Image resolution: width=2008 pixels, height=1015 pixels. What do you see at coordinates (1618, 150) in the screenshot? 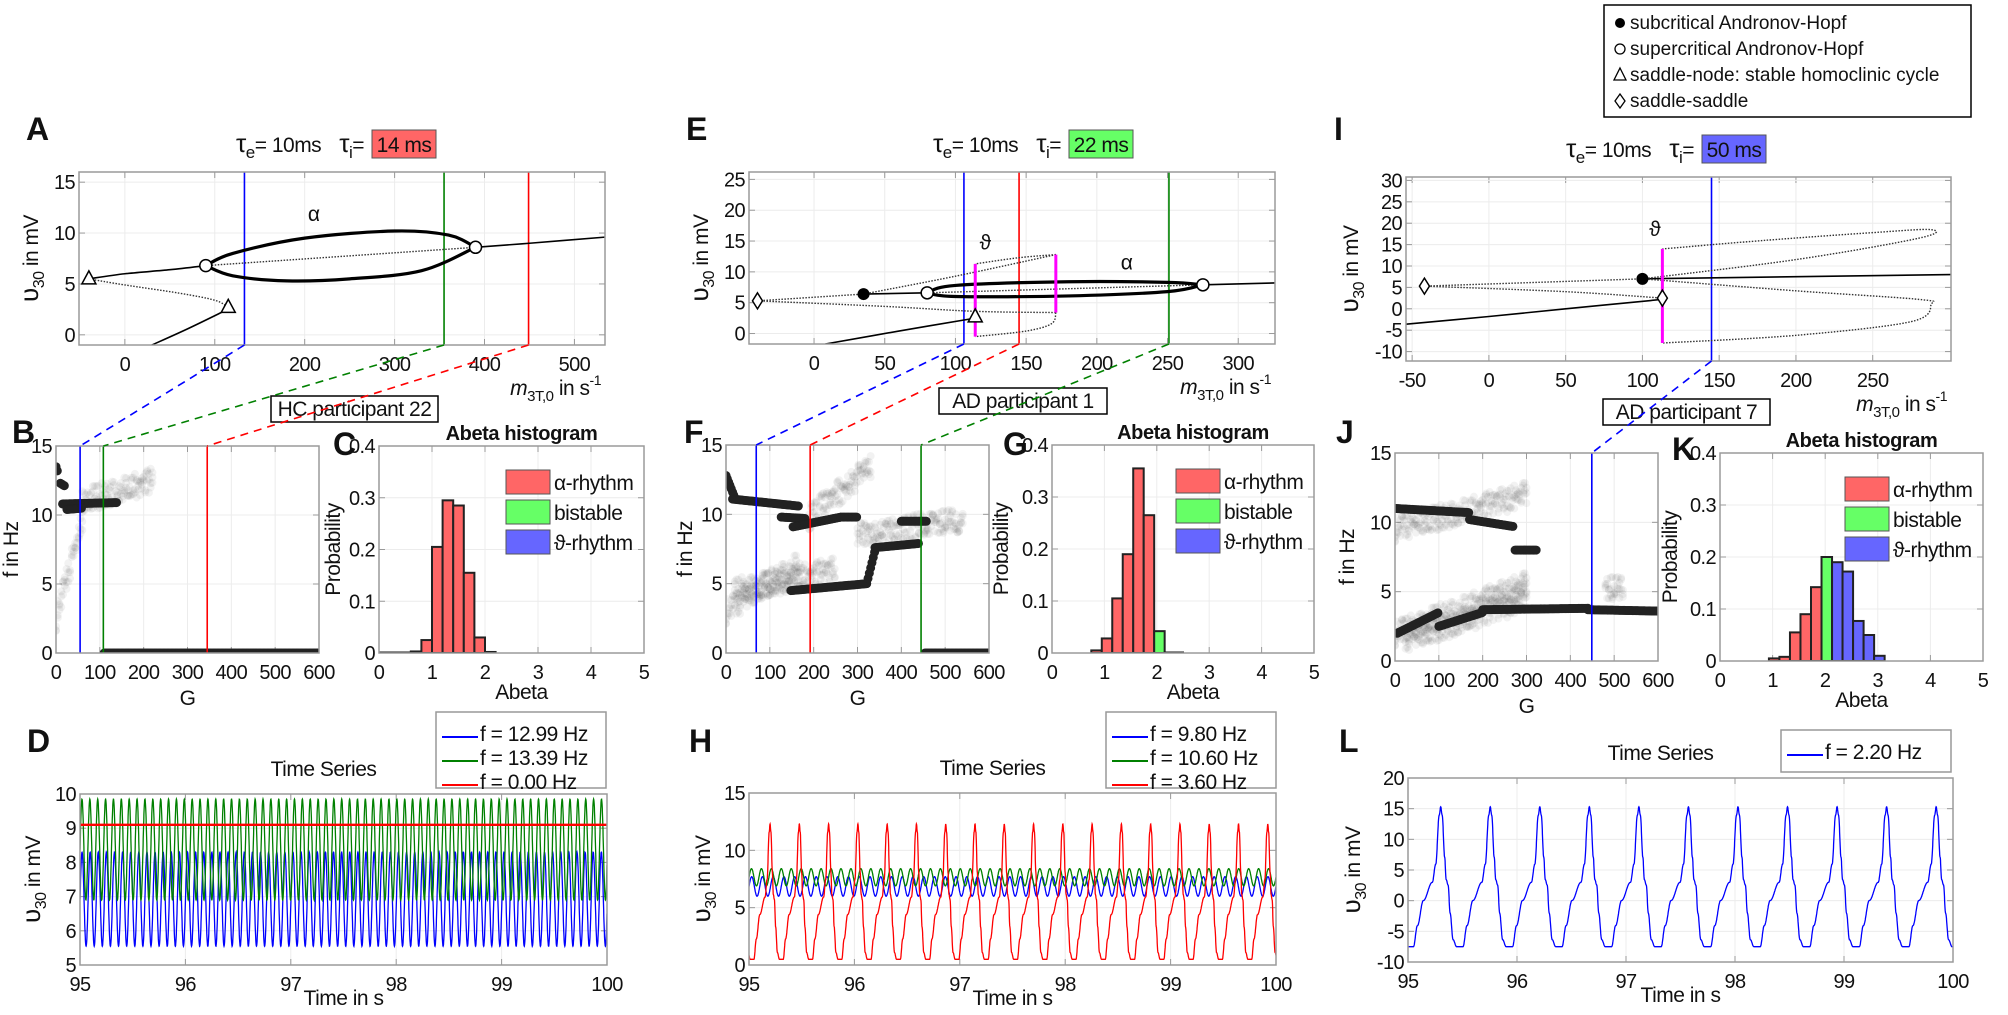
I see `tau-e-value: = 10ms` at bounding box center [1618, 150].